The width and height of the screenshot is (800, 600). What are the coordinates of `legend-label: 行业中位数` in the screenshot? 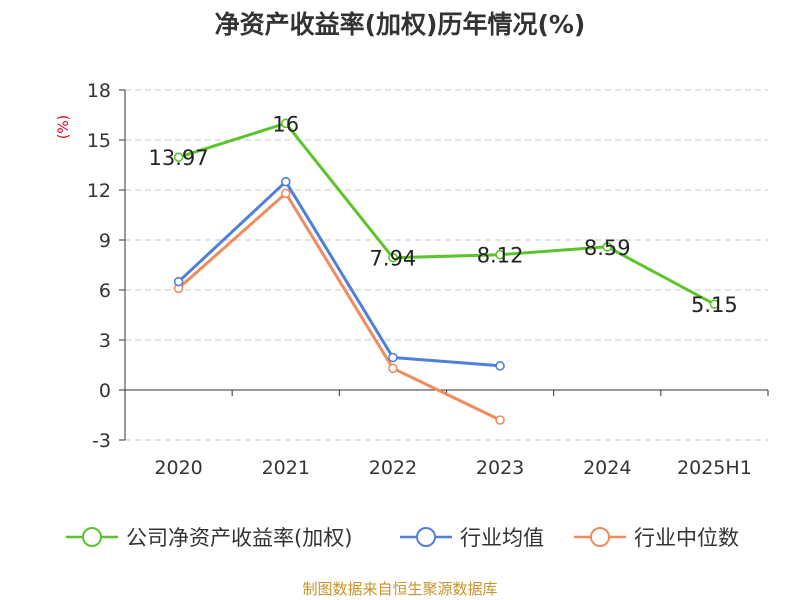 It's located at (686, 538).